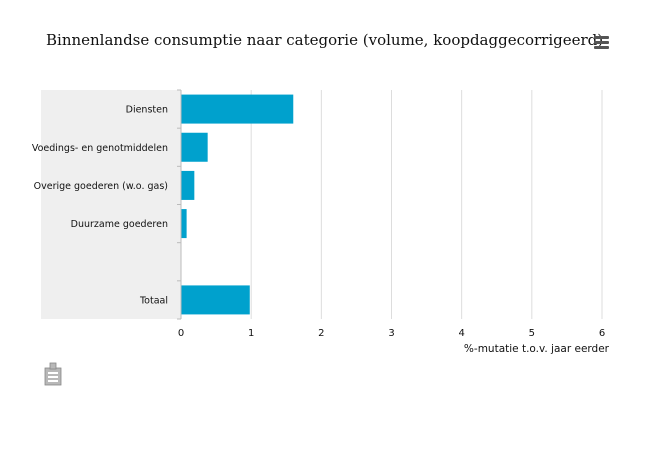 This screenshot has height=450, width=650. Describe the element at coordinates (601, 42) in the screenshot. I see `hamburger-menu-icon` at that location.